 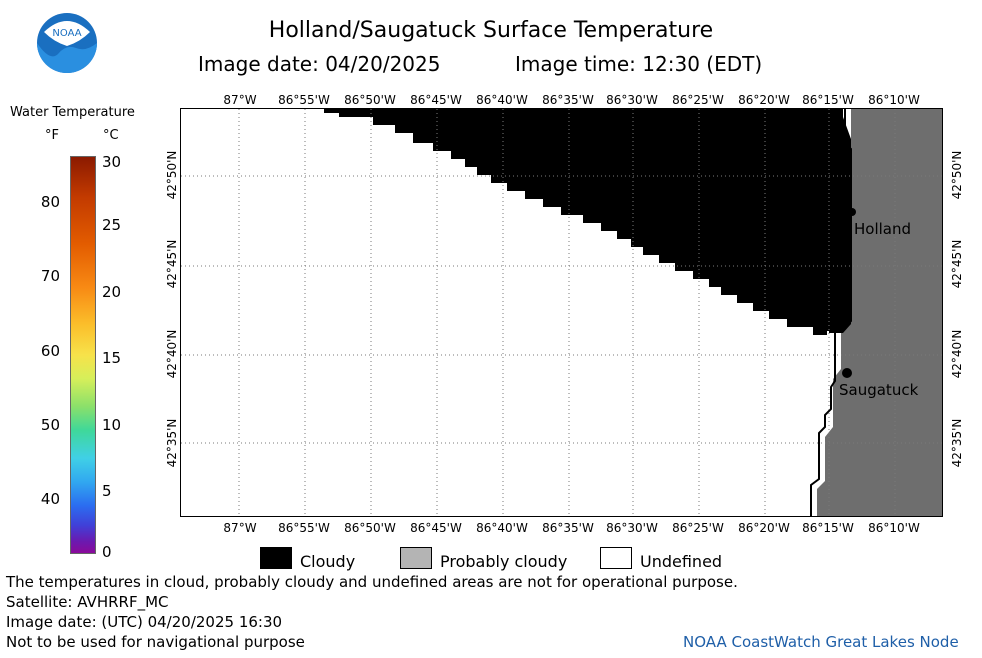 What do you see at coordinates (328, 561) in the screenshot?
I see `cloudy-label: Cloudy` at bounding box center [328, 561].